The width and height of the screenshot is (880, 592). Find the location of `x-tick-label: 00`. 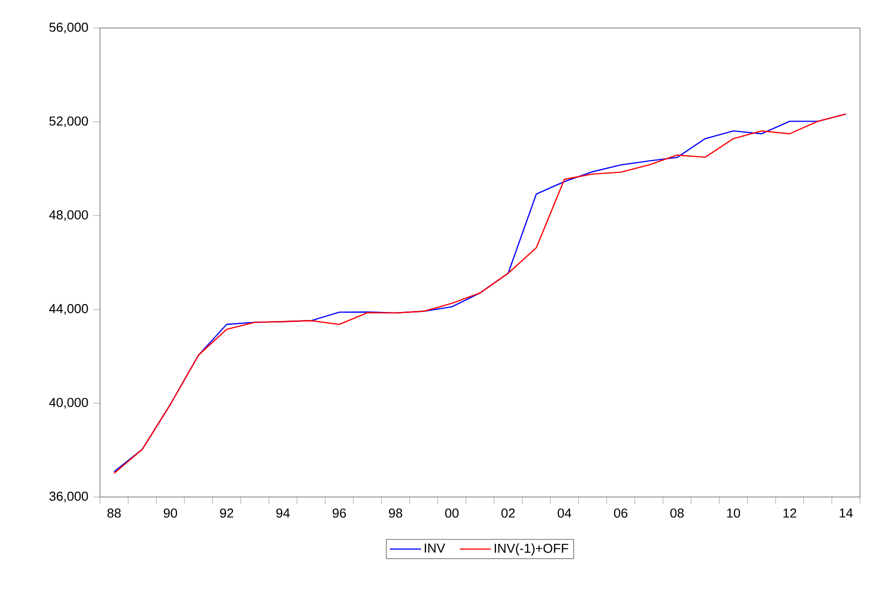

x-tick-label: 00 is located at coordinates (452, 513).